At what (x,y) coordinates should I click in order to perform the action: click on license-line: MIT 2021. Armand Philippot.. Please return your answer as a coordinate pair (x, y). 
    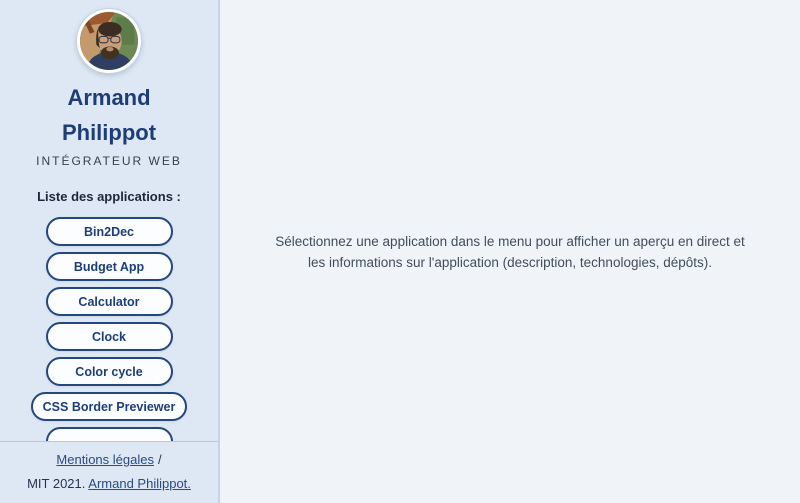
    Looking at the image, I should click on (109, 483).